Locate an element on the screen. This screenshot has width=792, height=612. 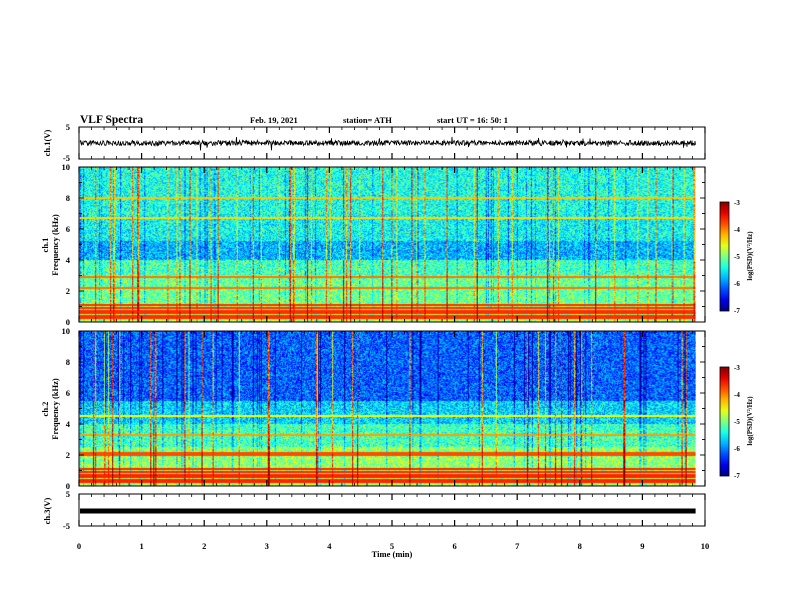
ch2-spectrogram-ylabel-frequency: Frequency (kHz) is located at coordinates (55, 409).